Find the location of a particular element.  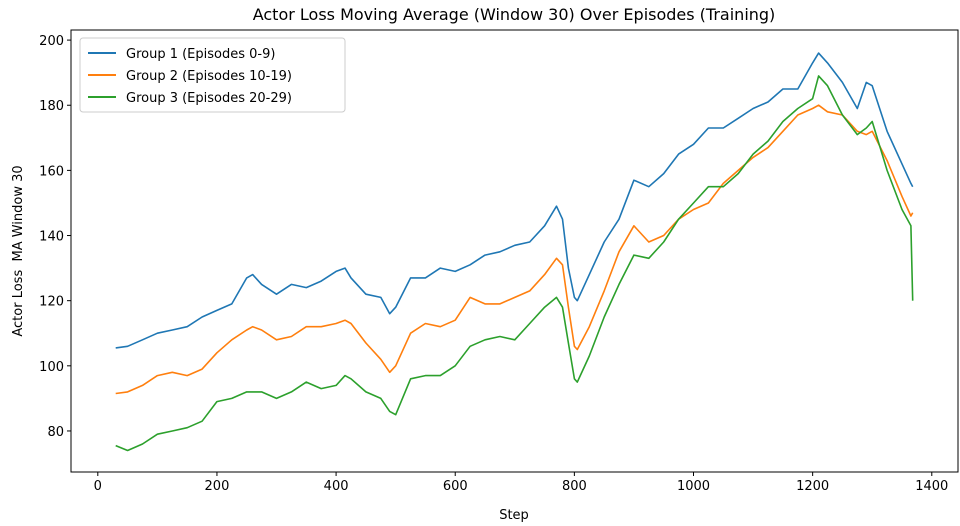

legend-label: Group 3 (Episodes 20-29) is located at coordinates (209, 98).